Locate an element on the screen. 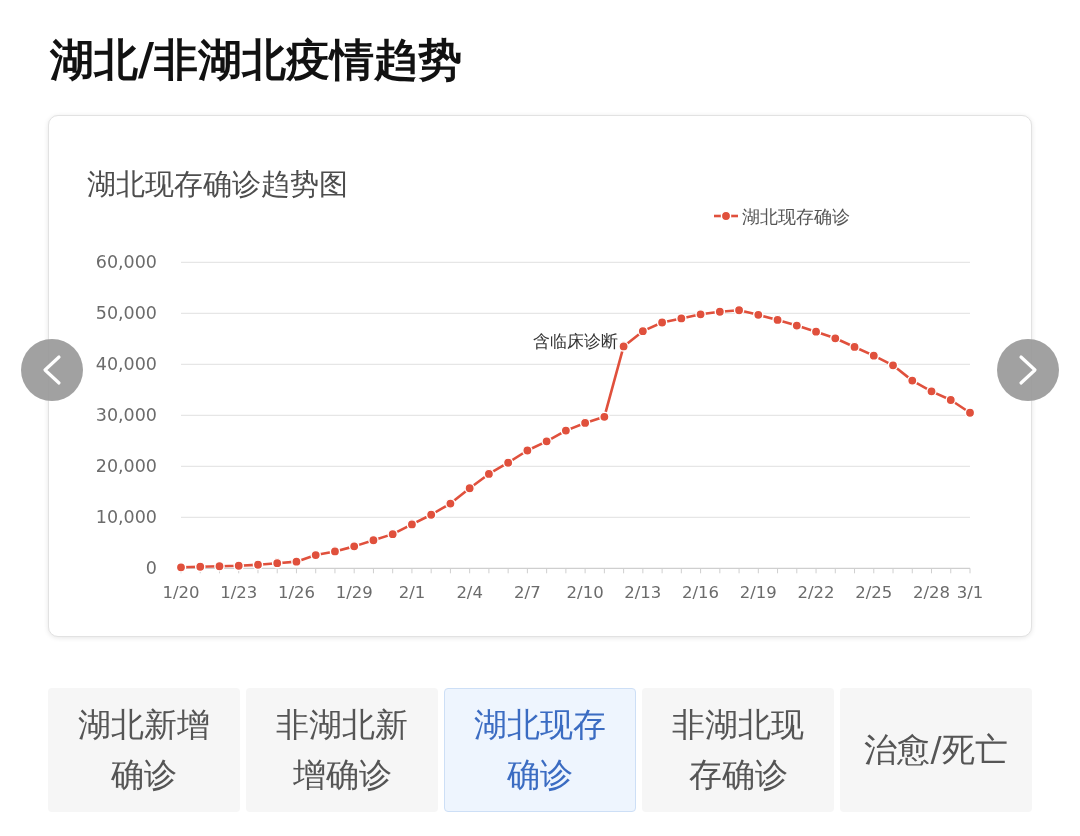 The height and width of the screenshot is (836, 1080). x-tick-label: 2/19 is located at coordinates (758, 592).